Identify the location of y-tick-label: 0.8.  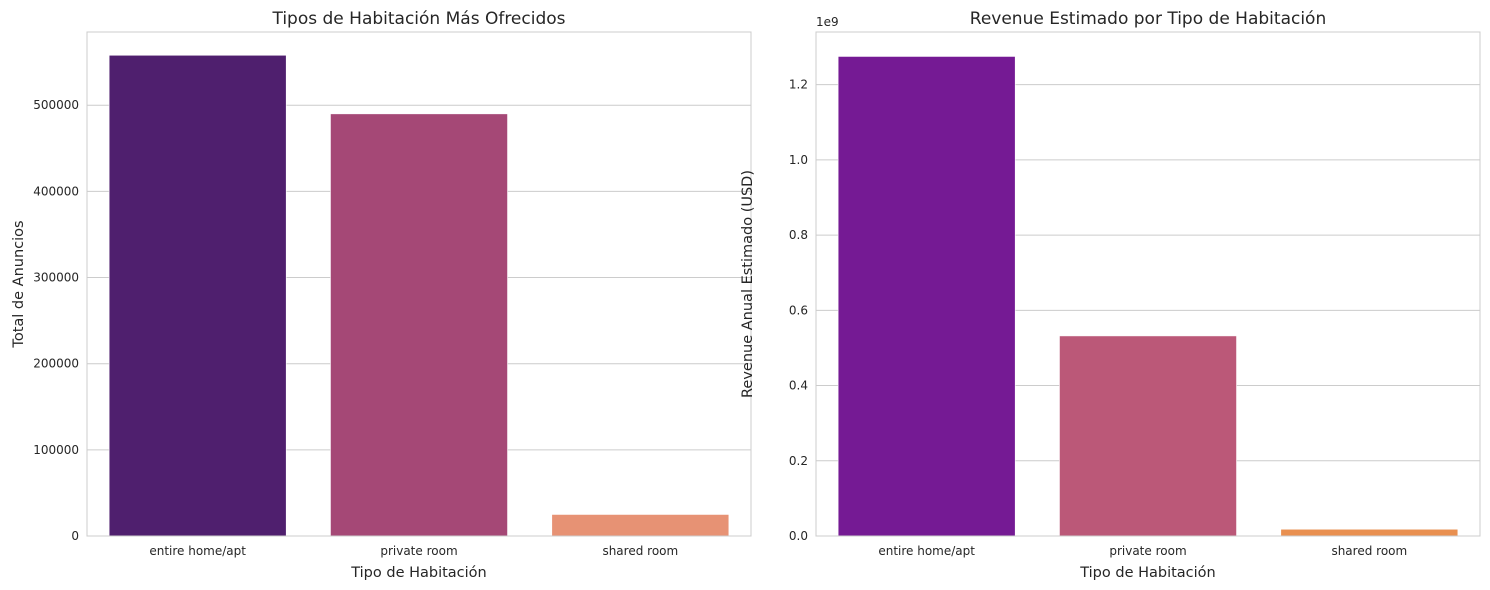
(798, 235).